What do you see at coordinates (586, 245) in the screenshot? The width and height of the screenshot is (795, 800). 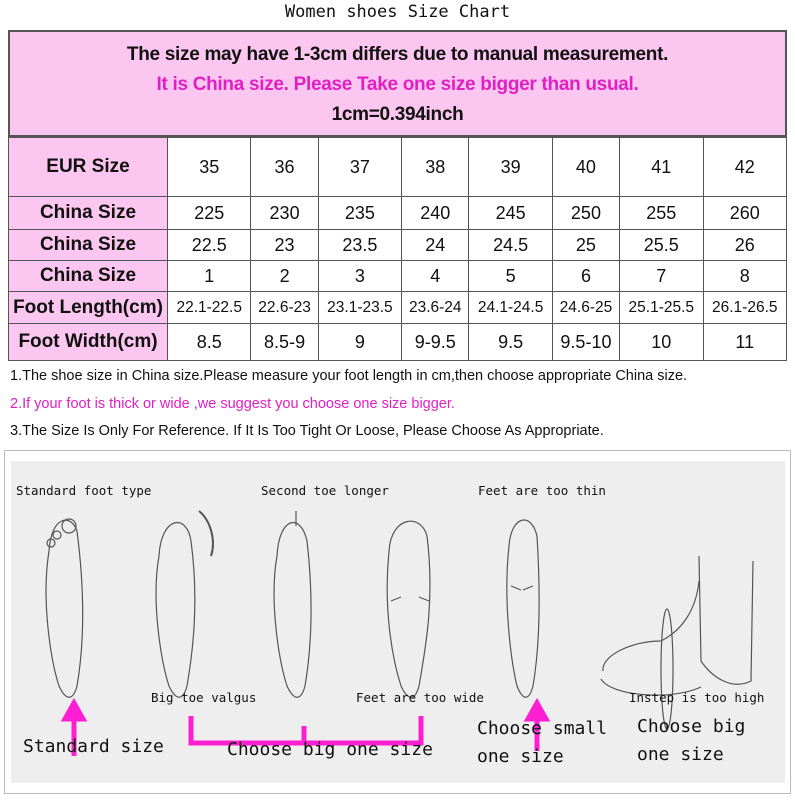 I see `table-cell: 25` at bounding box center [586, 245].